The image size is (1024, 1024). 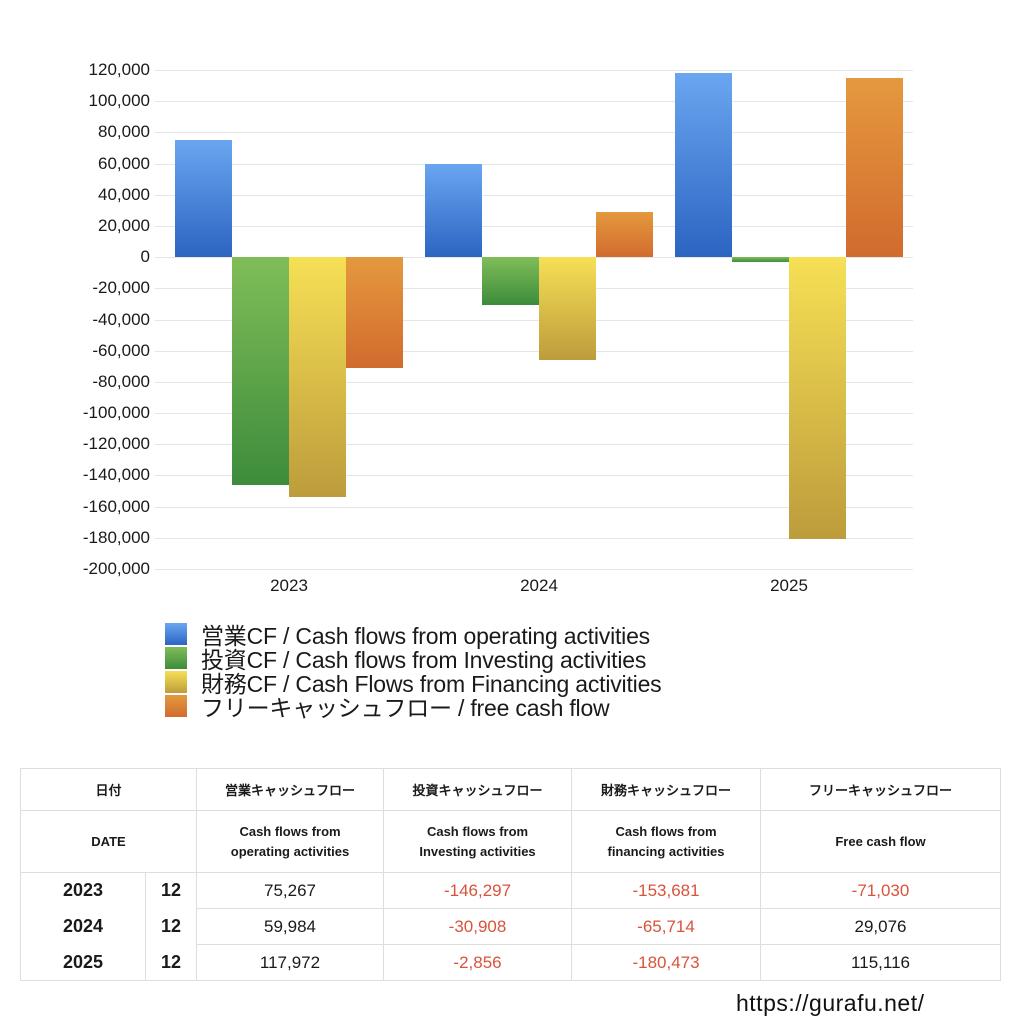 What do you see at coordinates (124, 132) in the screenshot?
I see `y-tick-label: 80,000` at bounding box center [124, 132].